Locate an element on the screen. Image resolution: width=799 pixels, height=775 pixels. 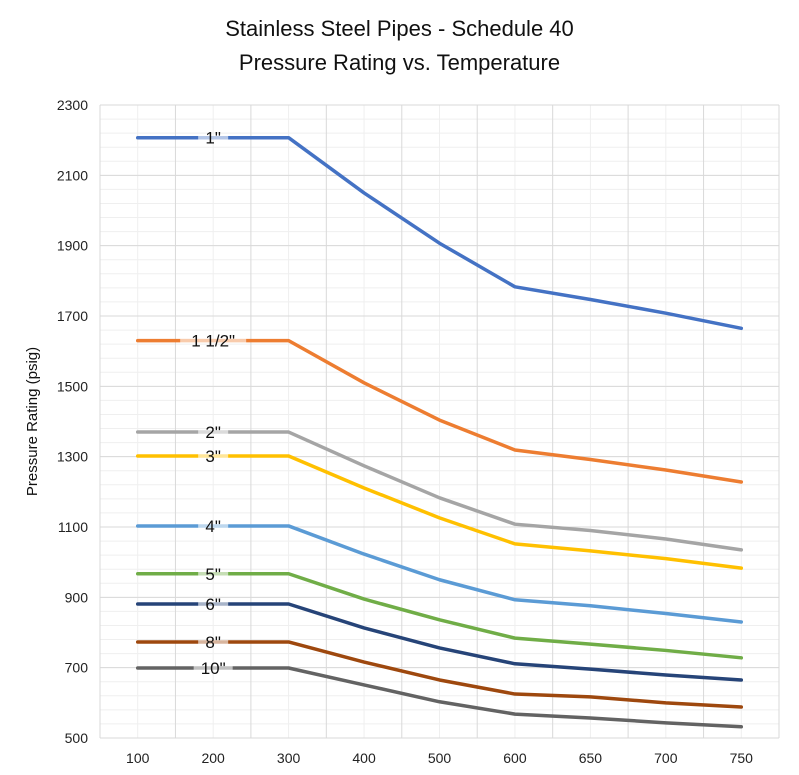
y-tick-label: 1300 is located at coordinates (72, 457).